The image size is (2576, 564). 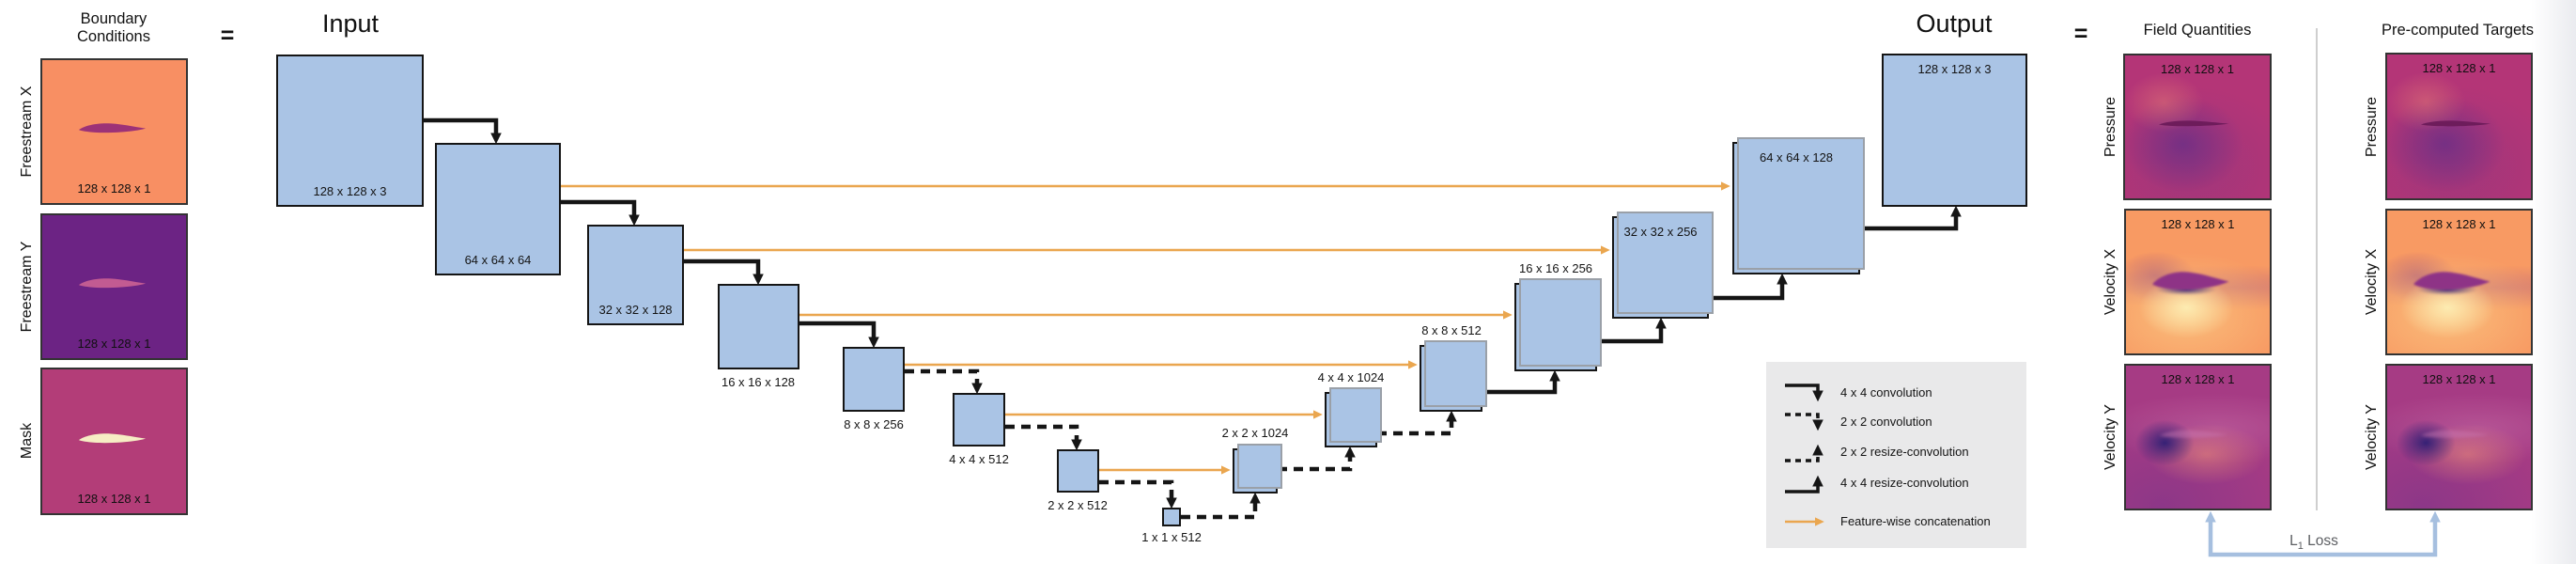 I want to click on decoder-block-4-dims: 16 x 16 x 256, so click(x=1555, y=268).